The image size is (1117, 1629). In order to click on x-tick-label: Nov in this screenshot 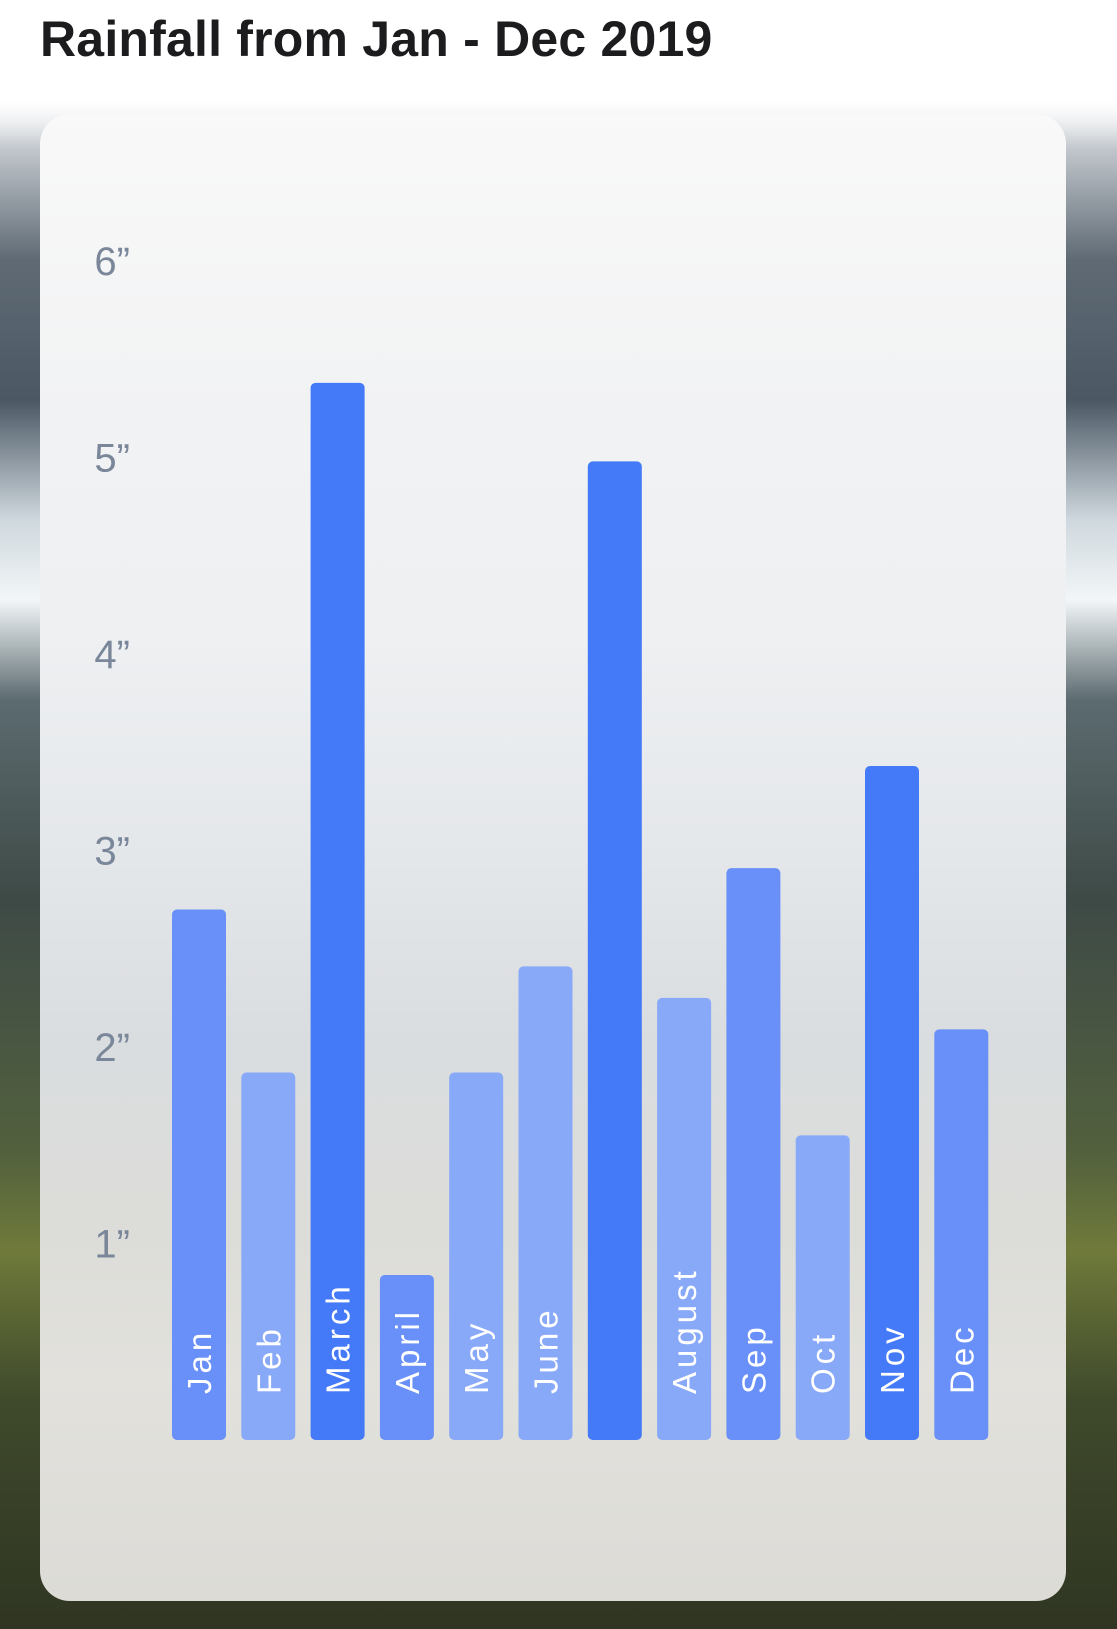, I will do `click(892, 1358)`.